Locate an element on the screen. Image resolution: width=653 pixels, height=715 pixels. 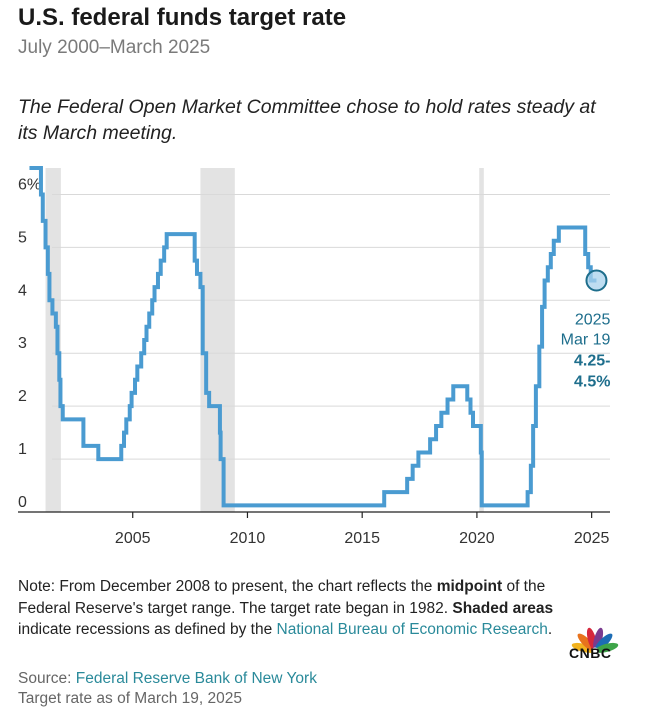
y-tick-label: 0 is located at coordinates (22, 502).